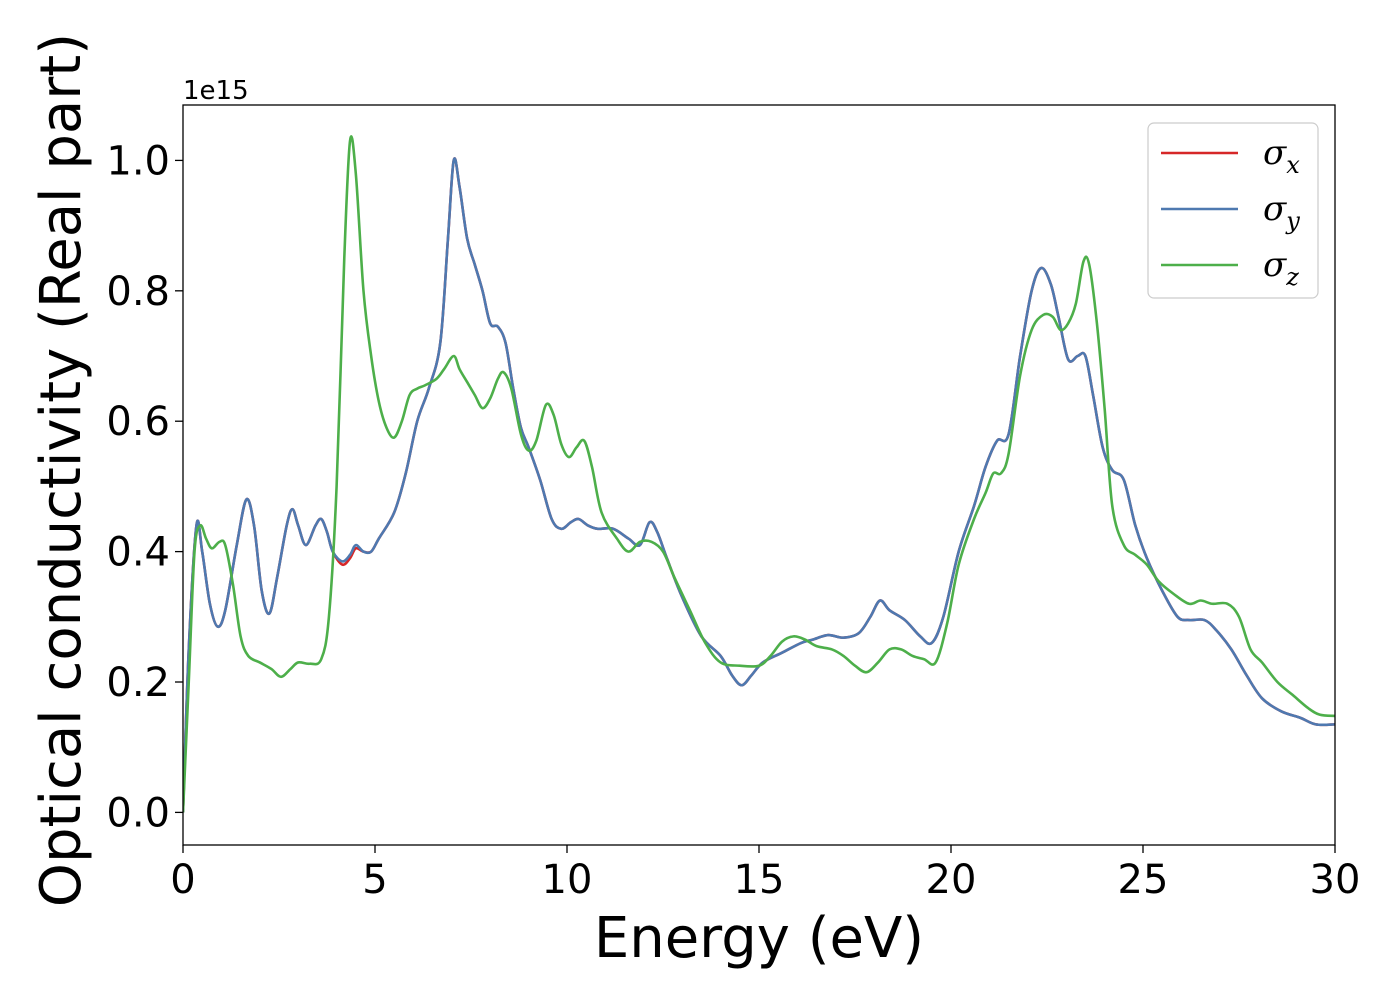 Image resolution: width=1400 pixels, height=1000 pixels. I want to click on x-tick-label: 0, so click(182, 880).